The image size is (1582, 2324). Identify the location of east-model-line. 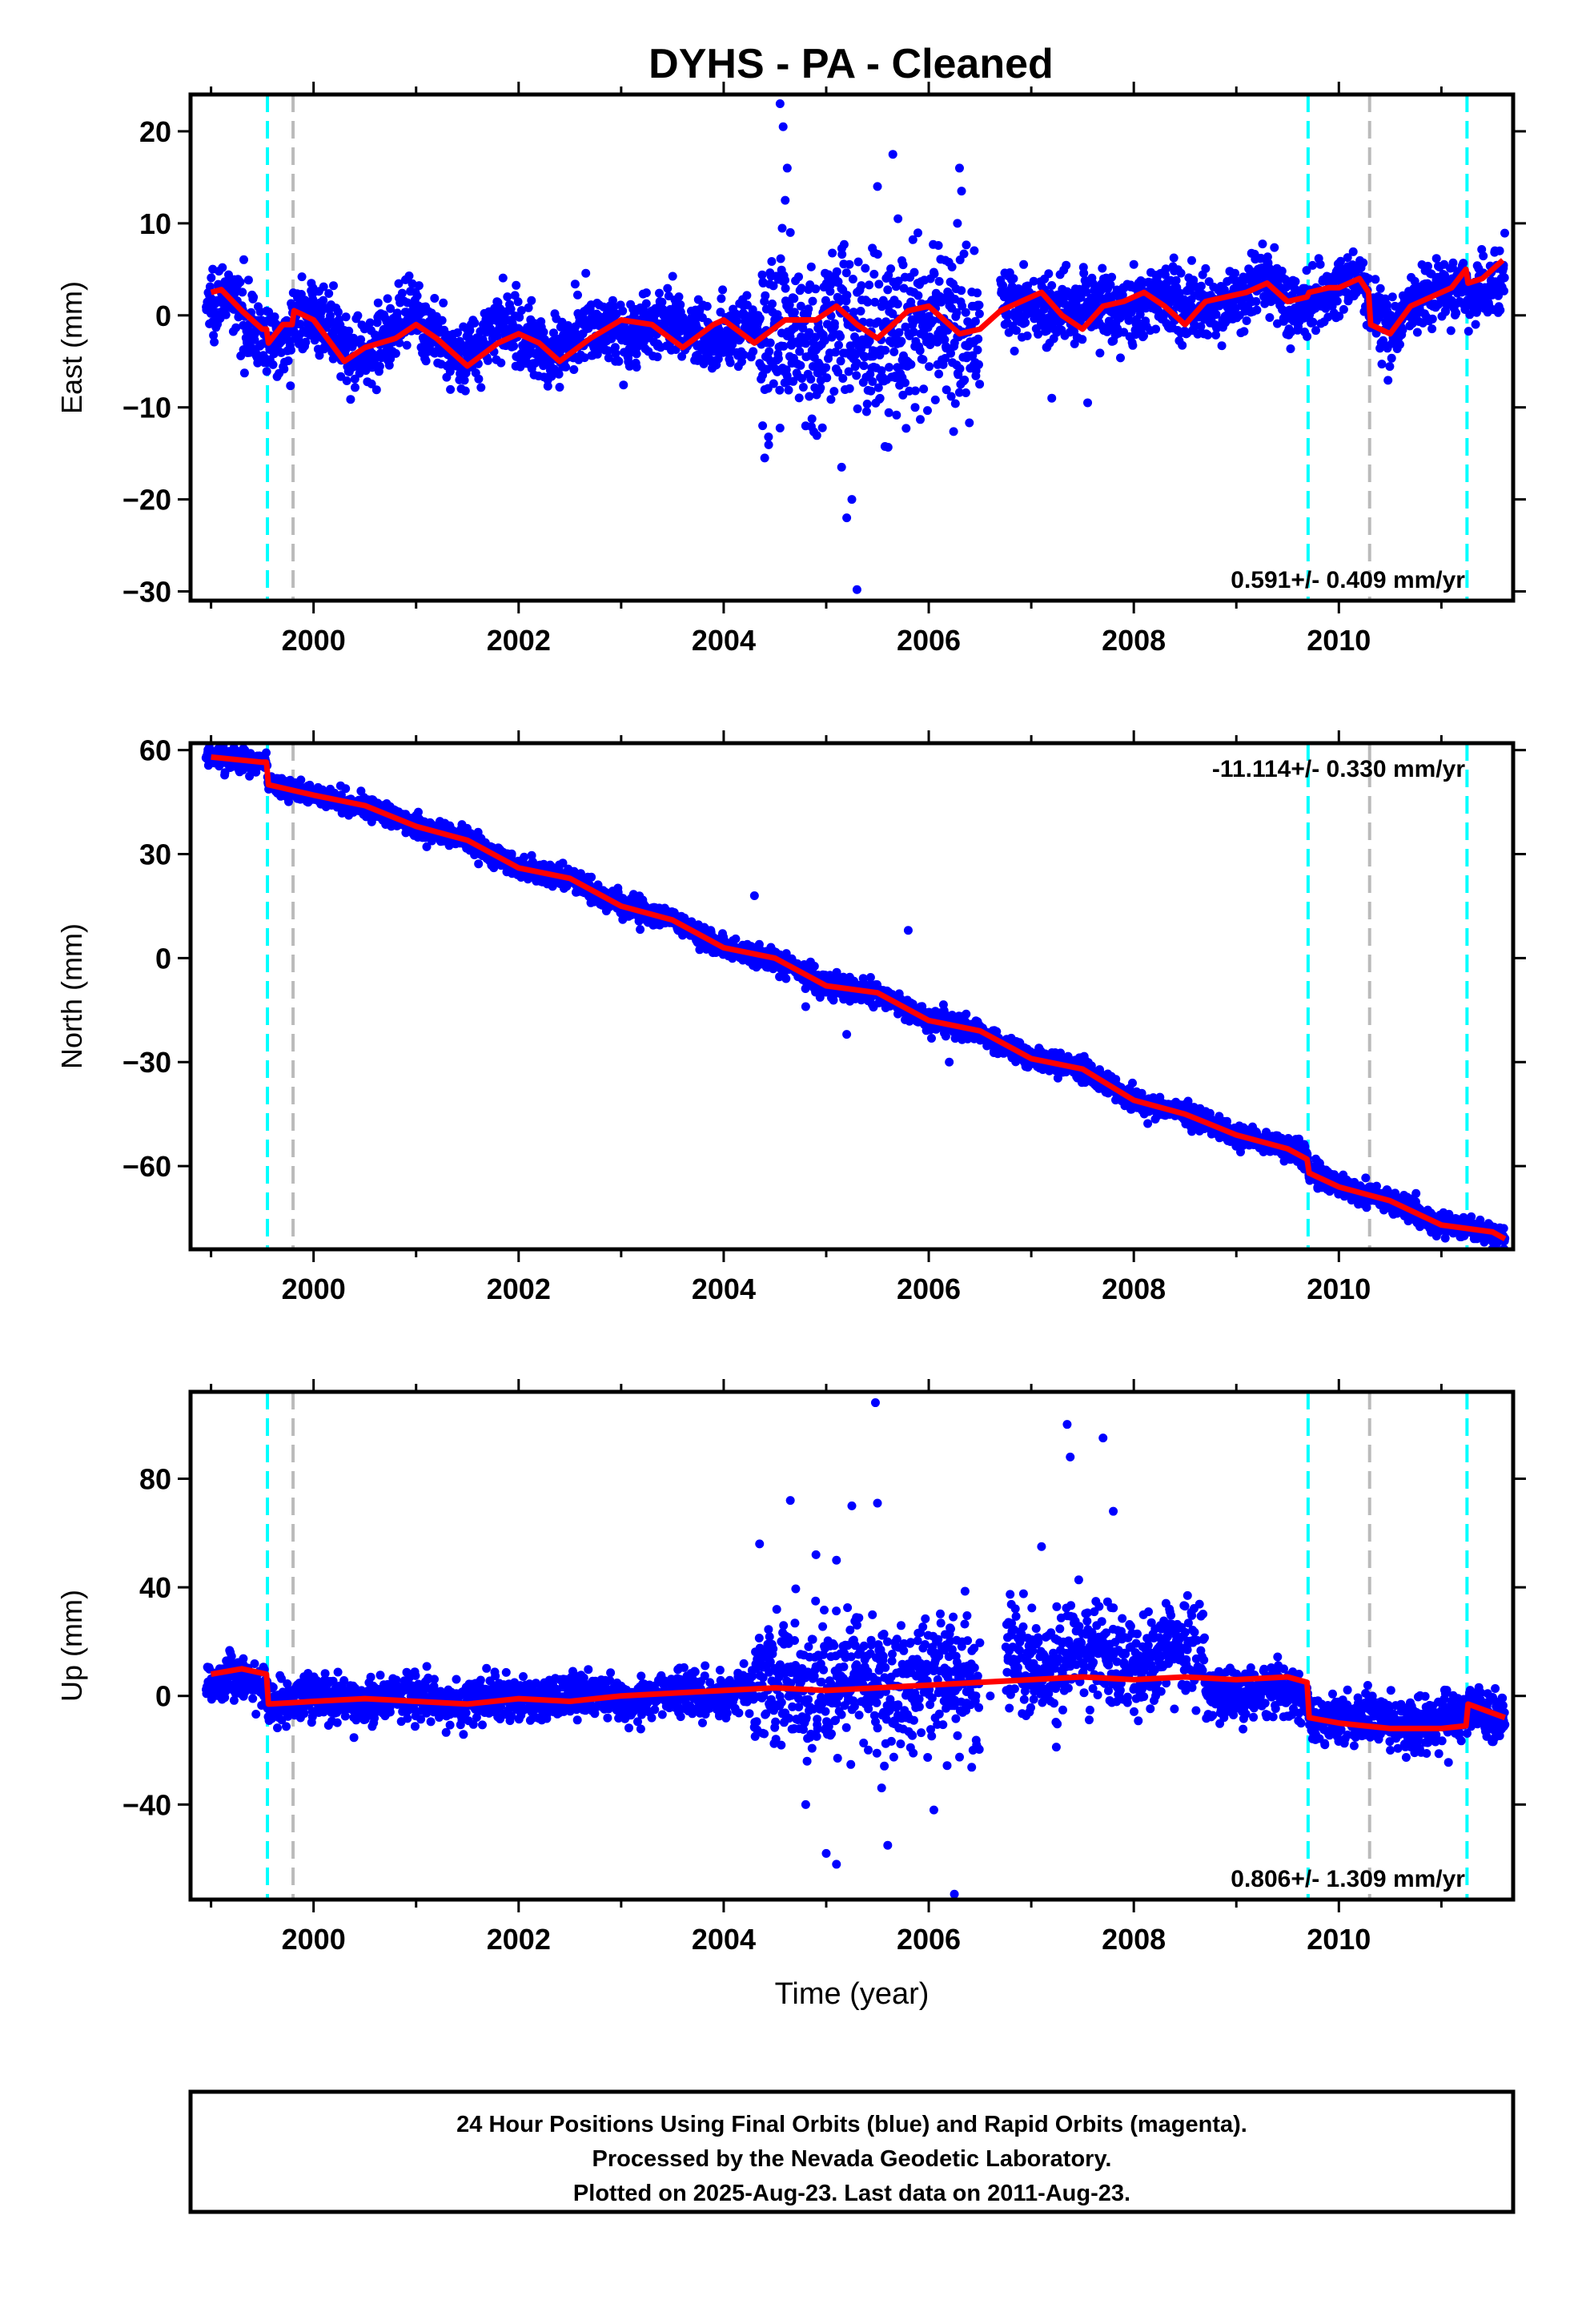
(857, 313).